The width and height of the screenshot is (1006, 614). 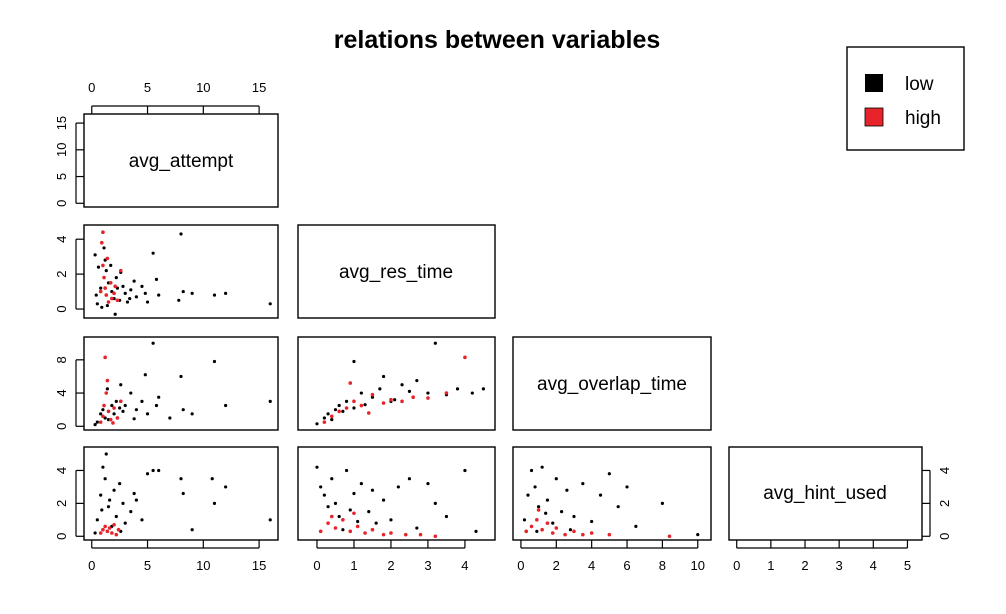 What do you see at coordinates (91, 87) in the screenshot?
I see `tick-label-top-avg-attempt-0: 0` at bounding box center [91, 87].